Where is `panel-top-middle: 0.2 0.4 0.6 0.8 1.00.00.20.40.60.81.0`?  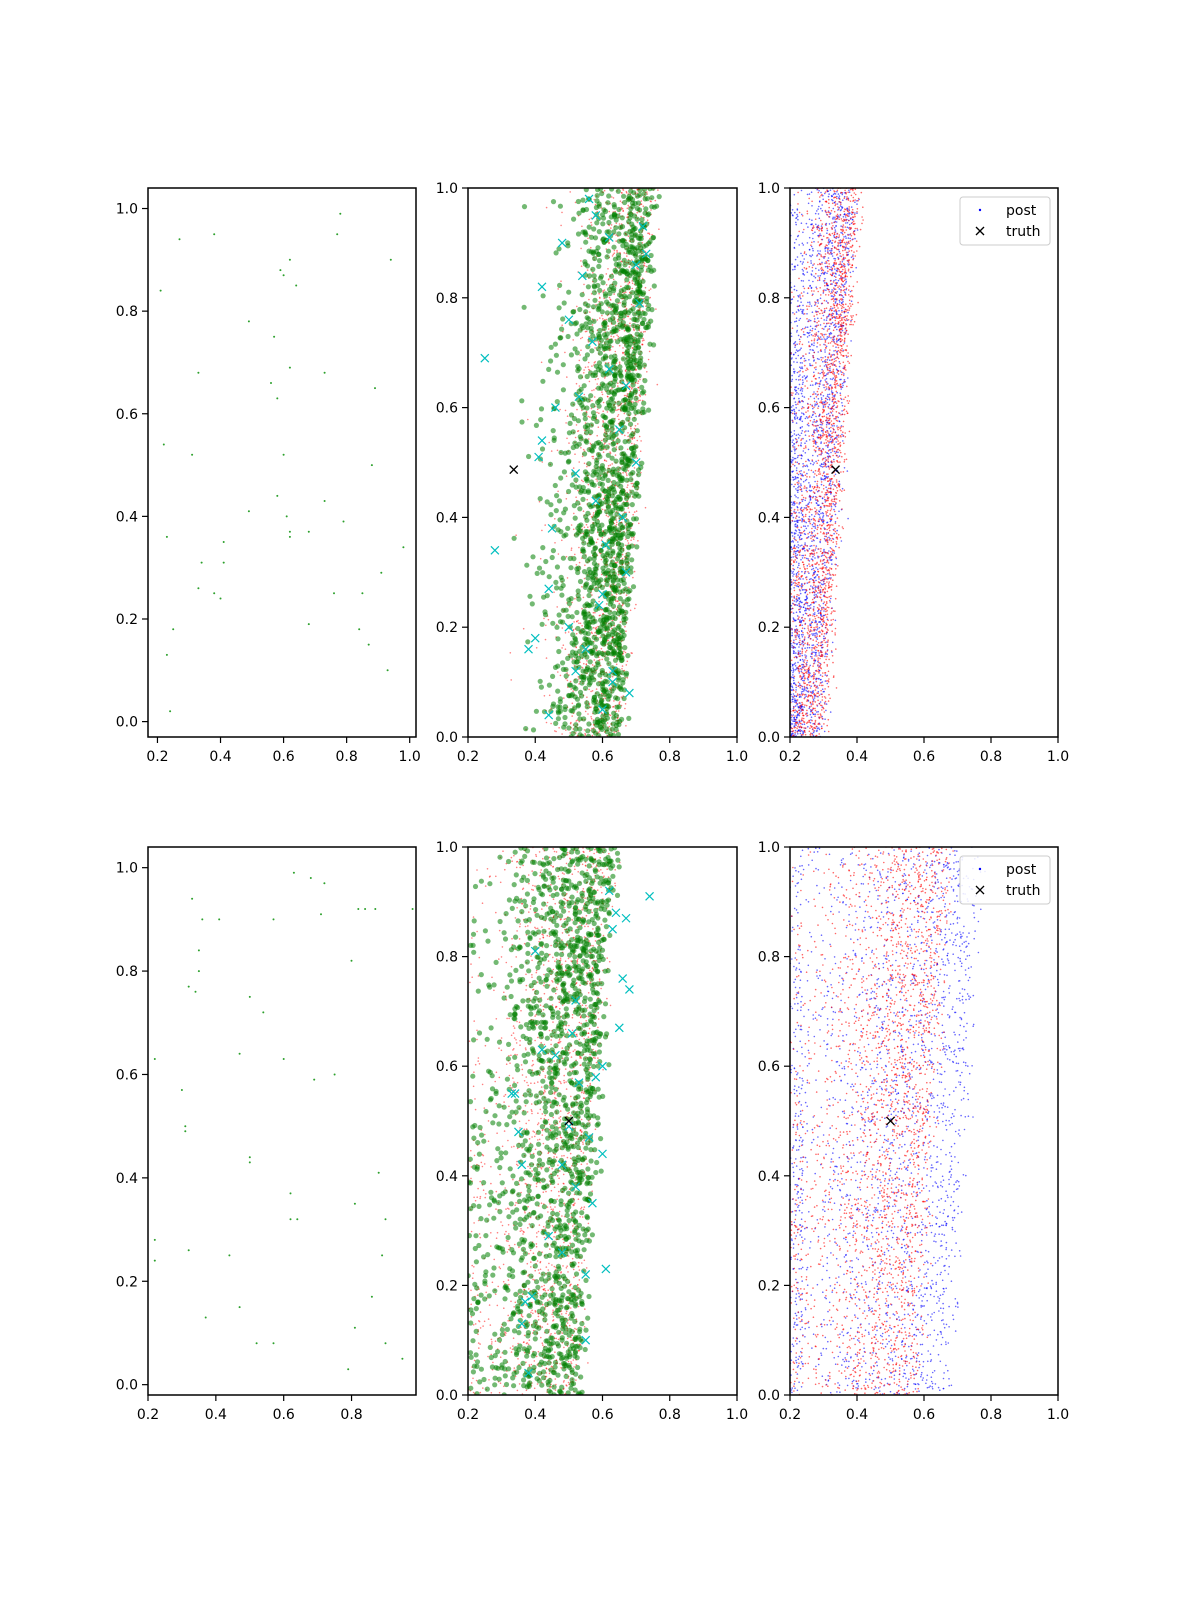
panel-top-middle: 0.2 0.4 0.6 0.8 1.00.00.20.40.60.81.0 is located at coordinates (592, 473).